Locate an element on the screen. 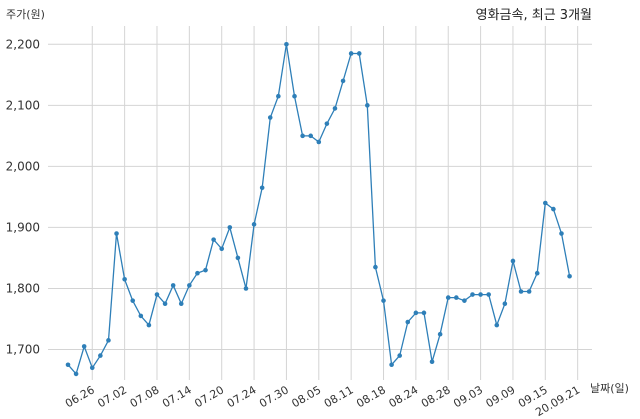  x-tick-label: 08.28 is located at coordinates (436, 396).